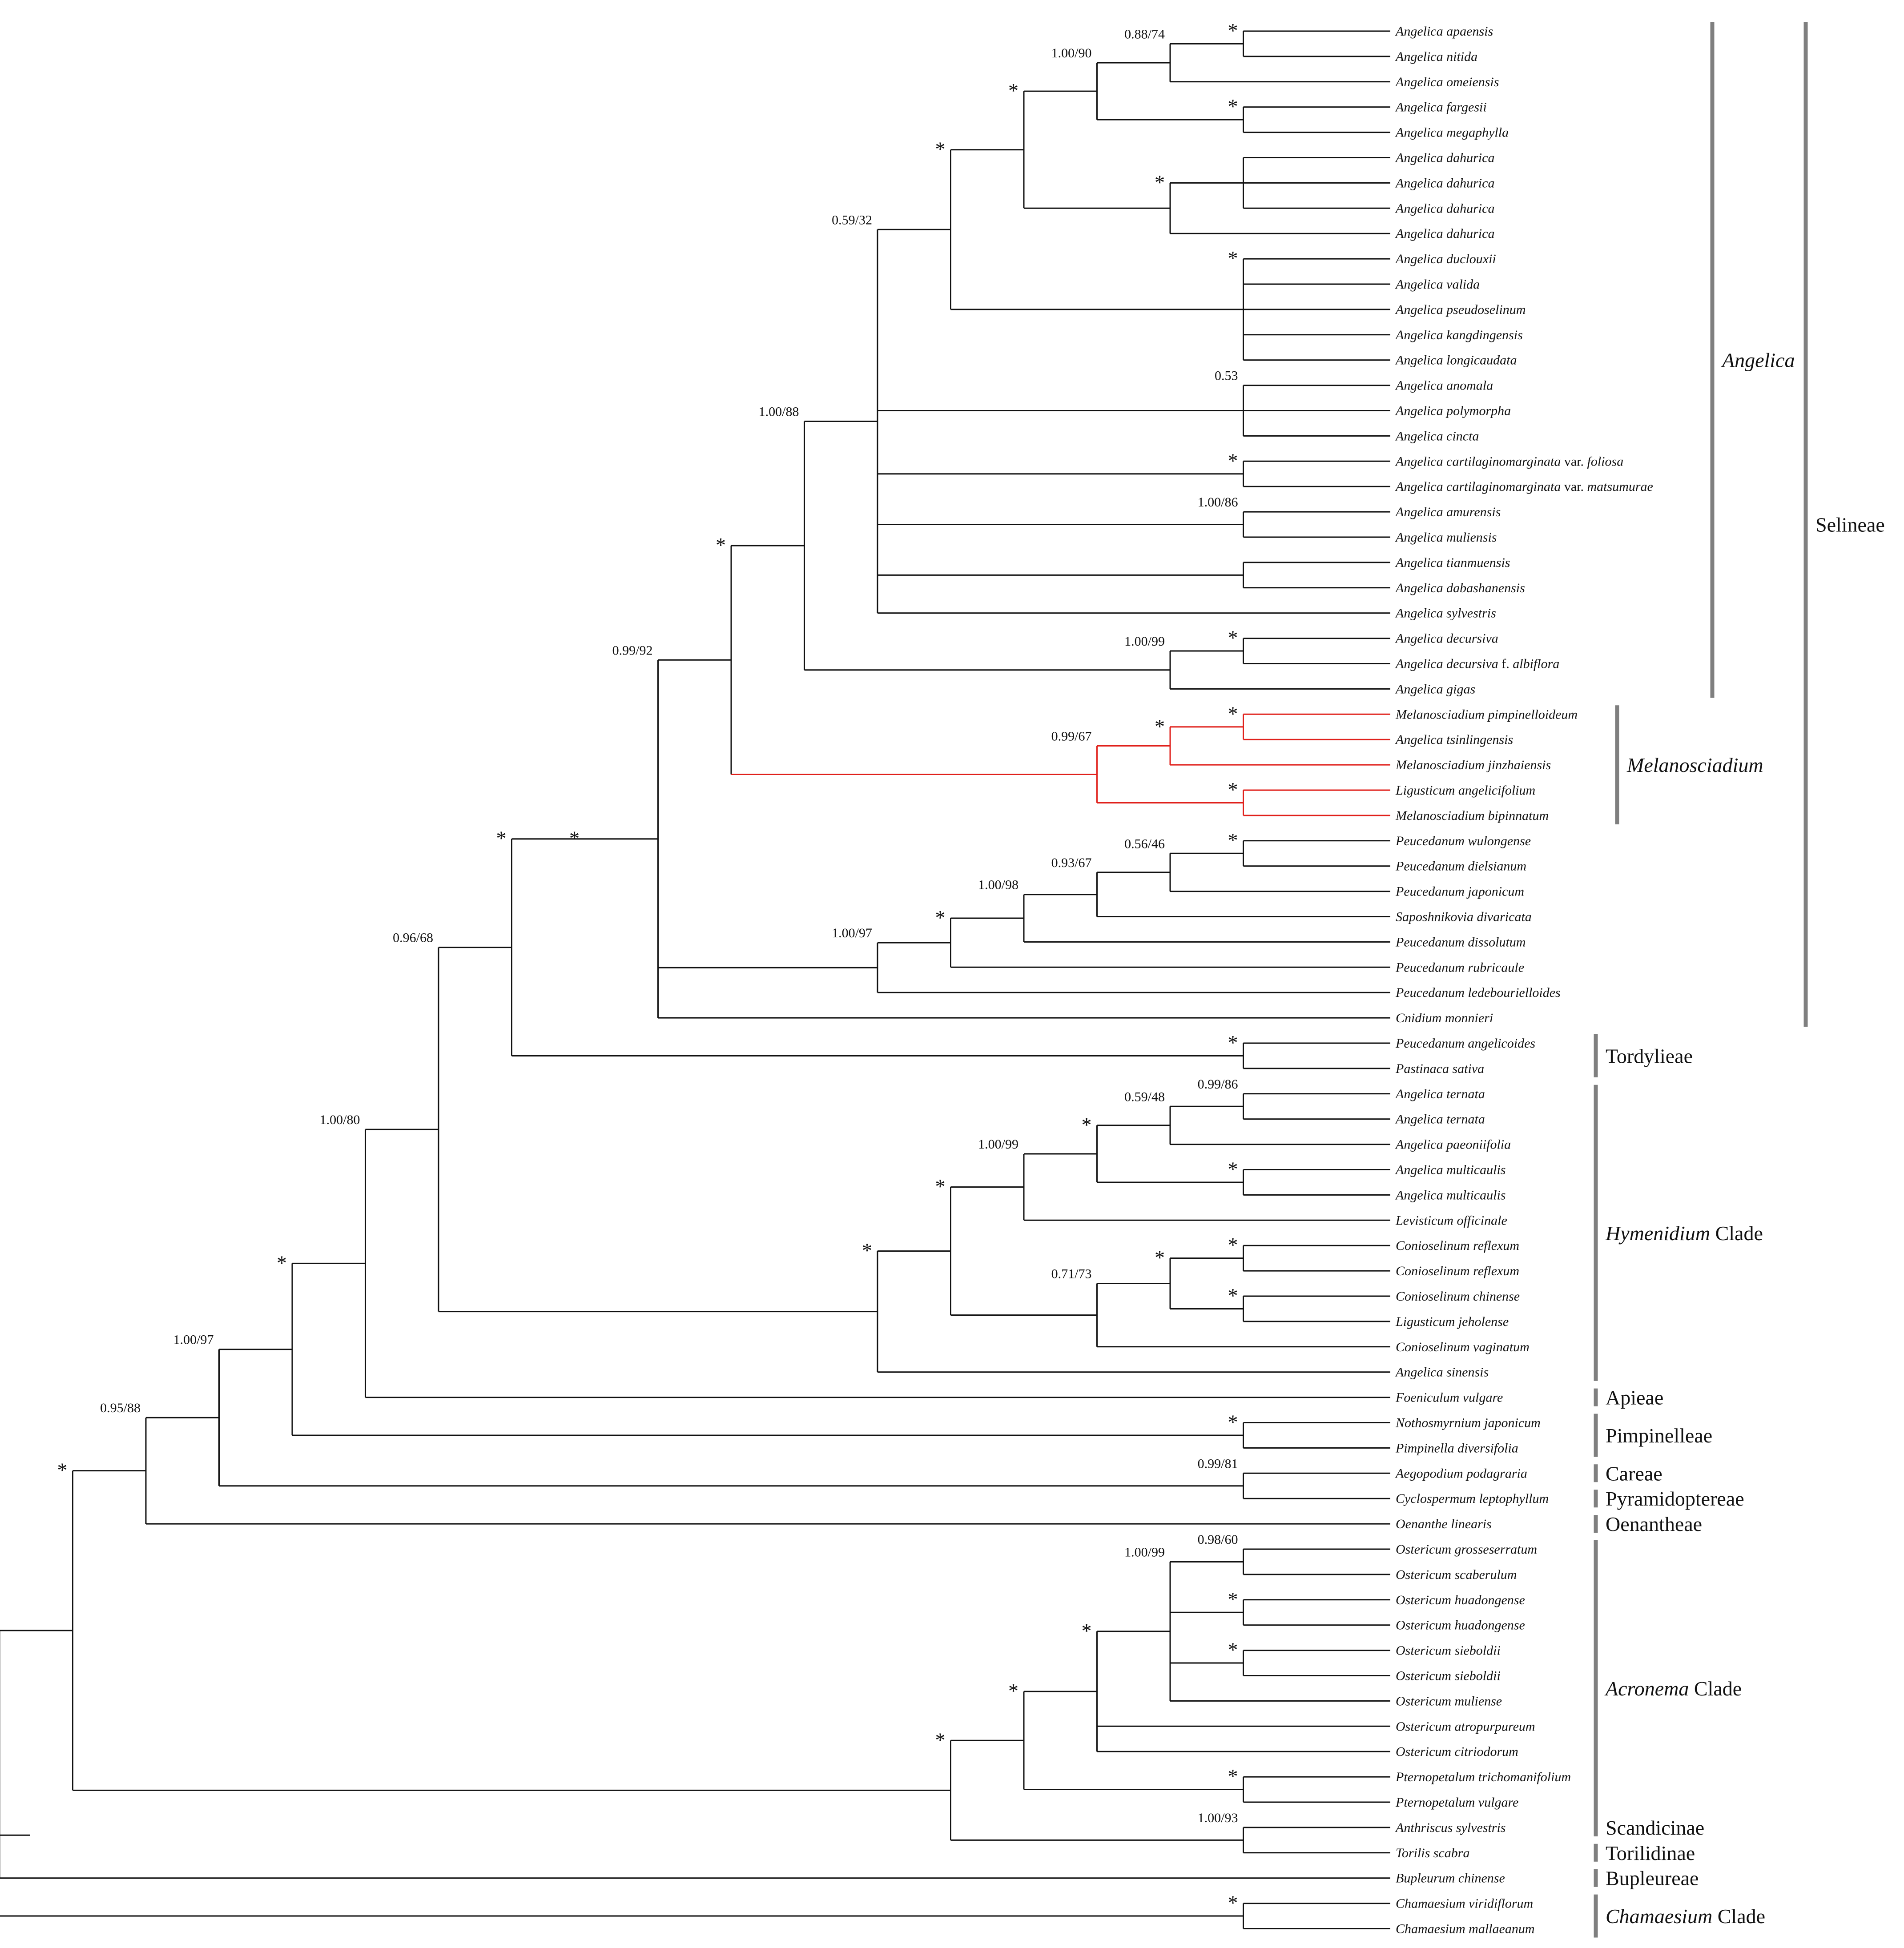 The width and height of the screenshot is (1904, 1948). I want to click on taxon-label: Levisticum officinale, so click(1451, 1220).